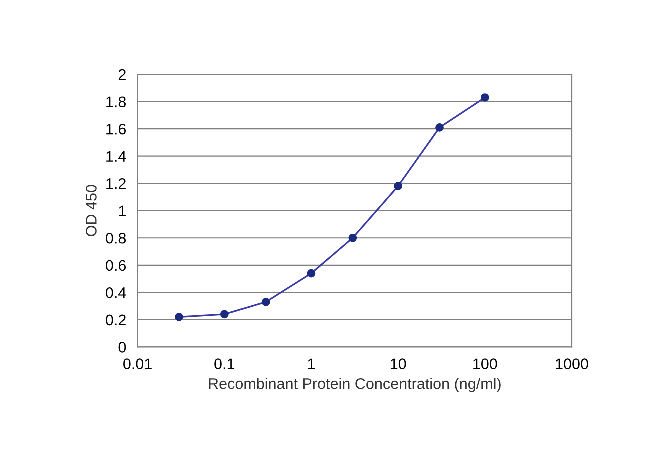  I want to click on y-tick-label: 1.4, so click(116, 156).